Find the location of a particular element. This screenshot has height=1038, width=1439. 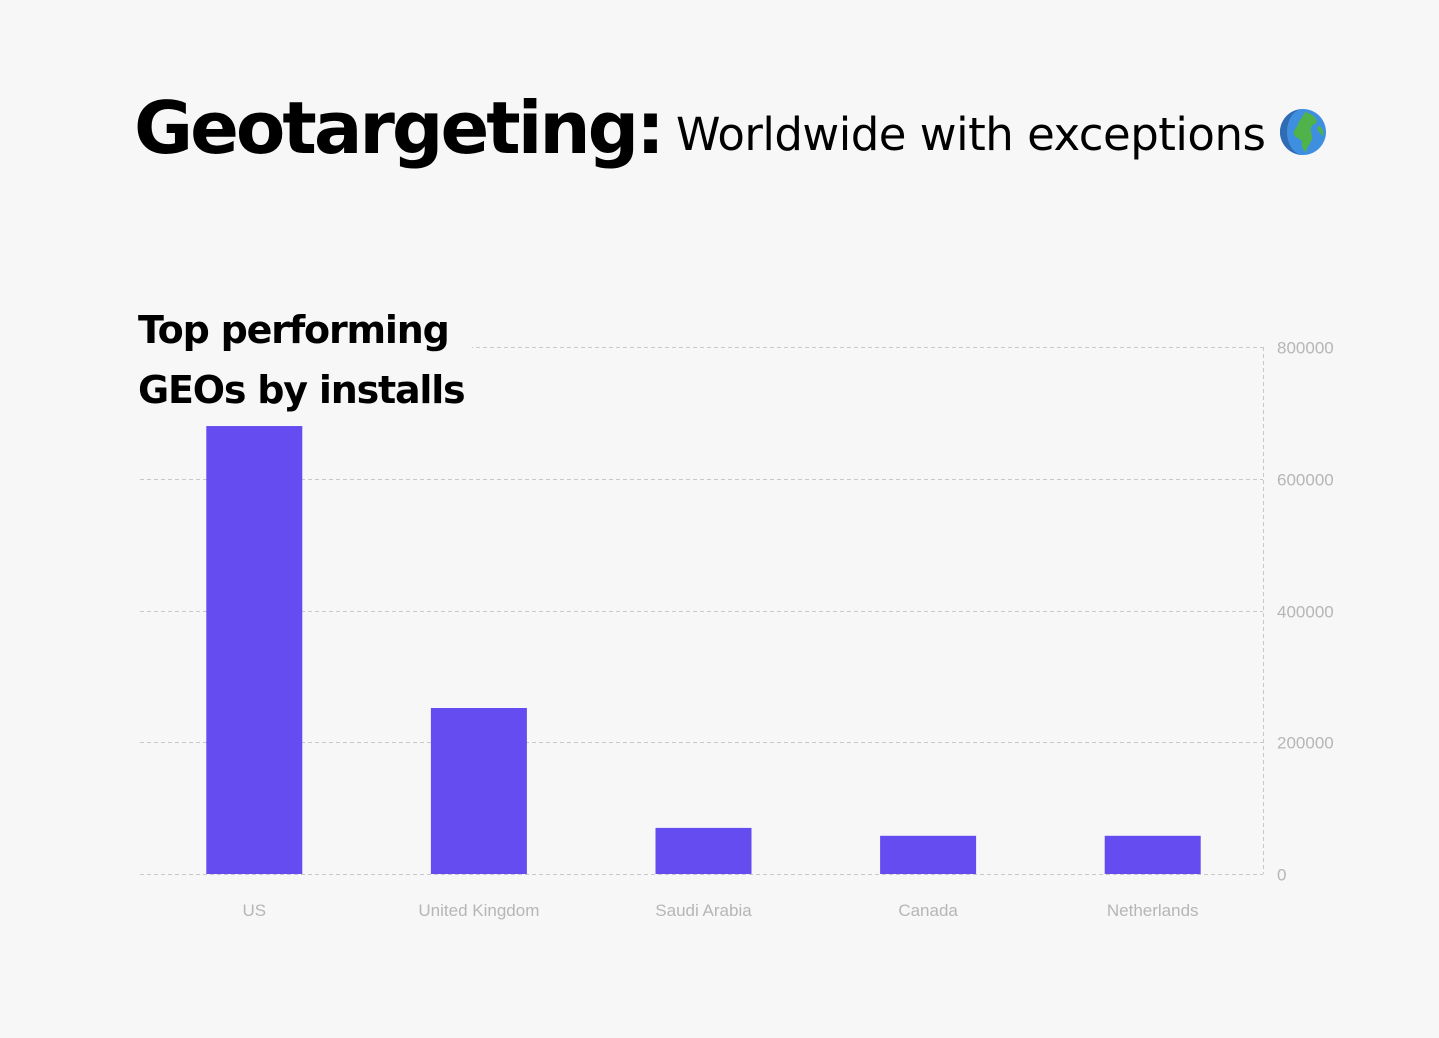

y-axis-tick-labels: 0 200000 400000 600000 800000 is located at coordinates (1305, 612).